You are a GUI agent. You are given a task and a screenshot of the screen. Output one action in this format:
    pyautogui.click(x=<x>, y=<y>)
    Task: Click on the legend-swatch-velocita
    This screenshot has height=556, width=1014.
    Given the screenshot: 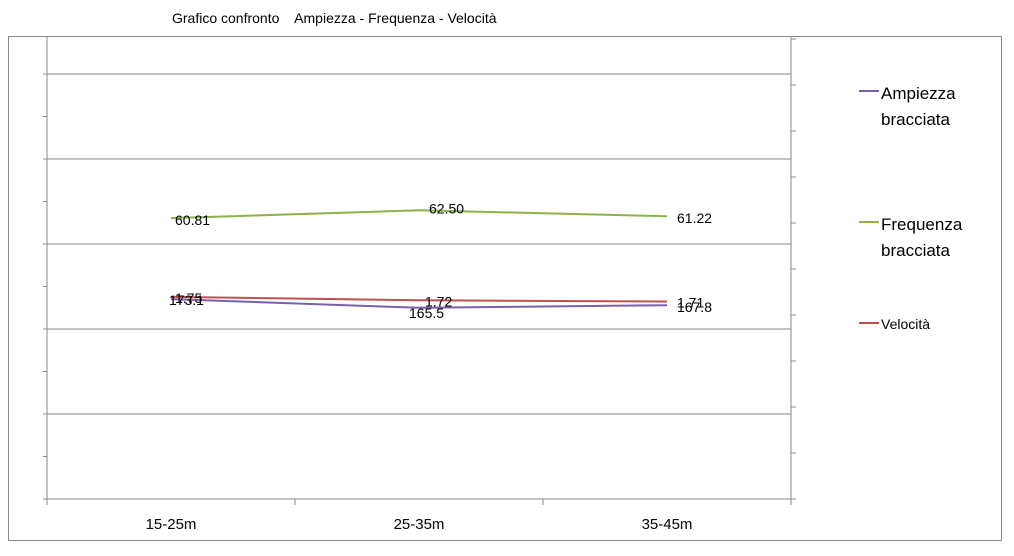 What is the action you would take?
    pyautogui.click(x=869, y=323)
    